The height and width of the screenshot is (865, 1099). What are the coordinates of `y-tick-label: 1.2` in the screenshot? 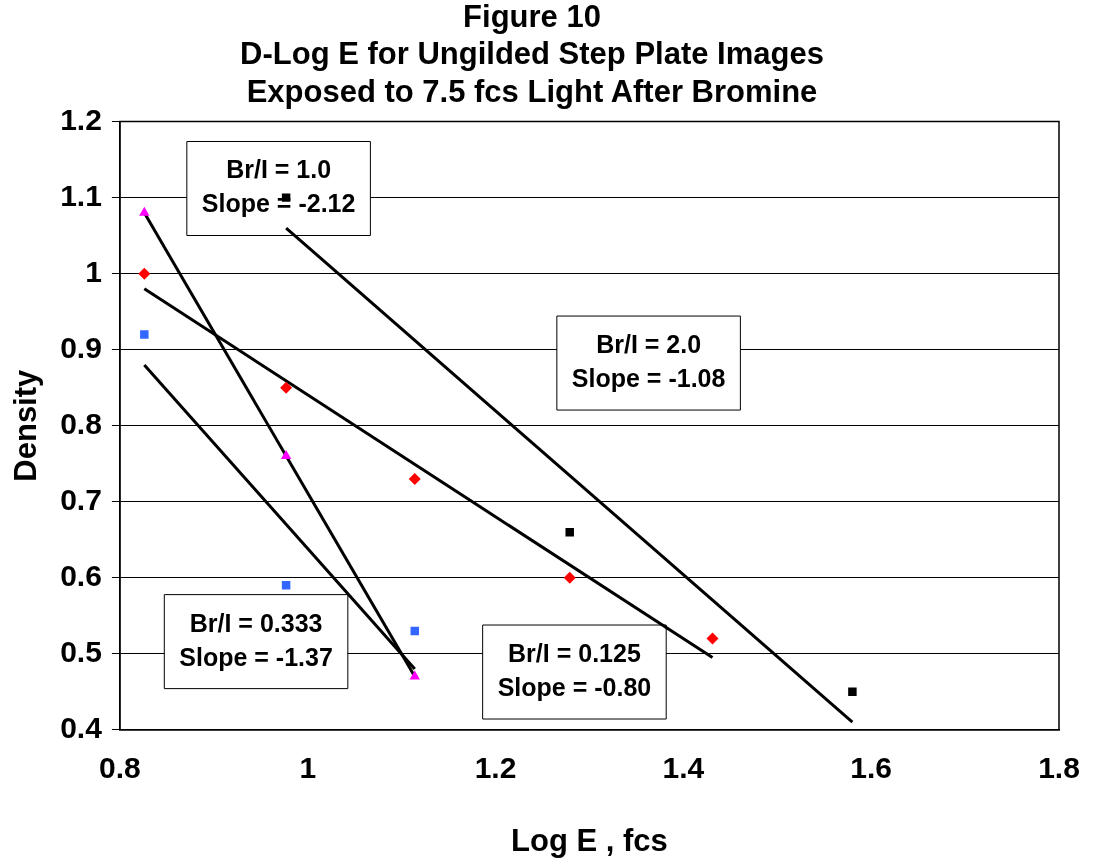 It's located at (81, 119).